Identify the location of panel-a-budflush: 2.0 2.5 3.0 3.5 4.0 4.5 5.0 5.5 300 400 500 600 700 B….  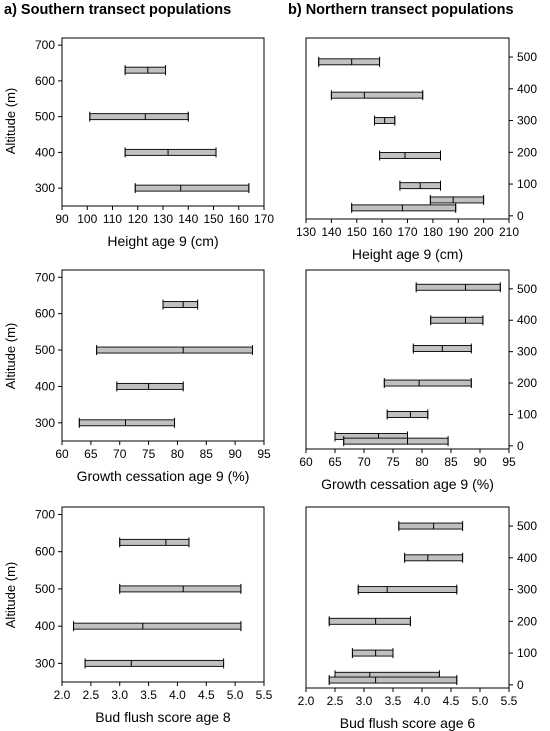
(138, 615).